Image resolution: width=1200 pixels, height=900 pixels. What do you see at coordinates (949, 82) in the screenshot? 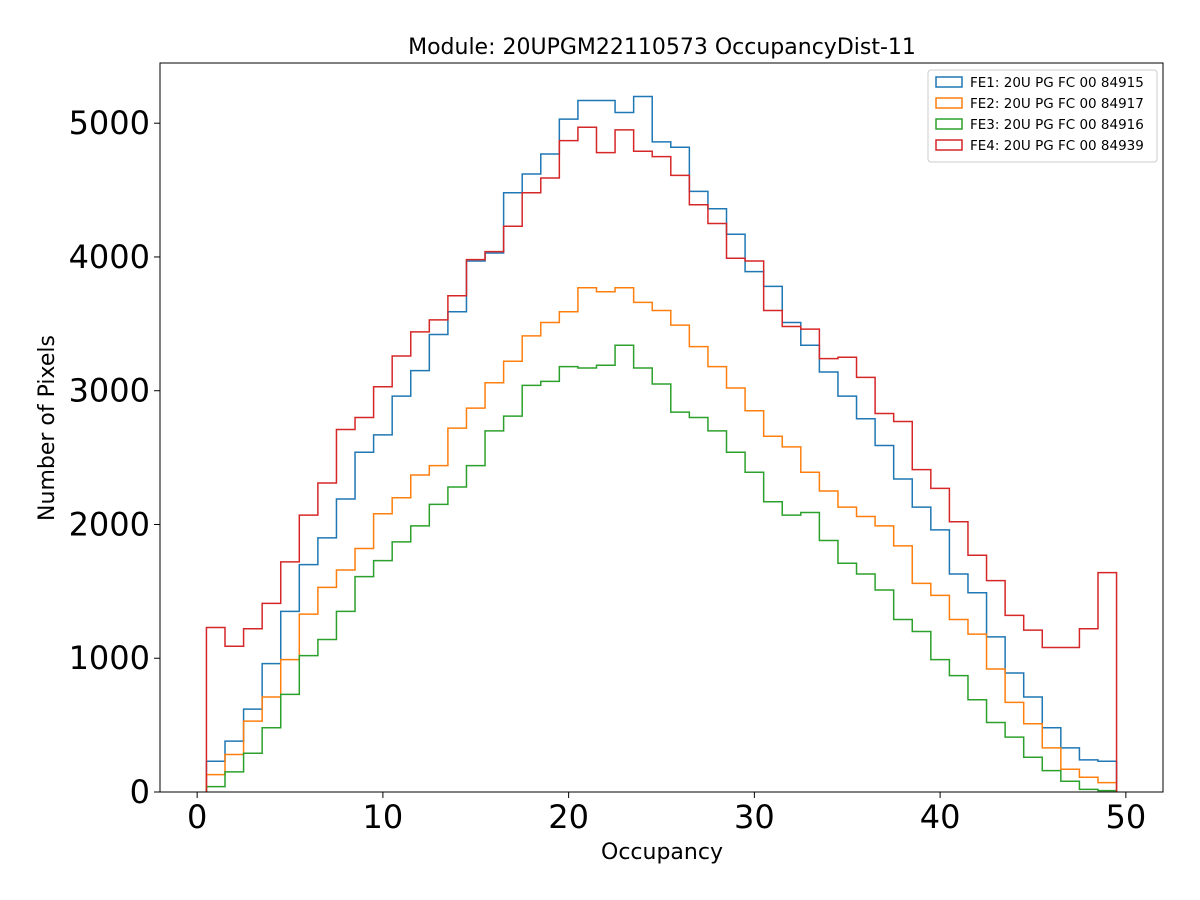
I see `legend-swatch-fe1` at bounding box center [949, 82].